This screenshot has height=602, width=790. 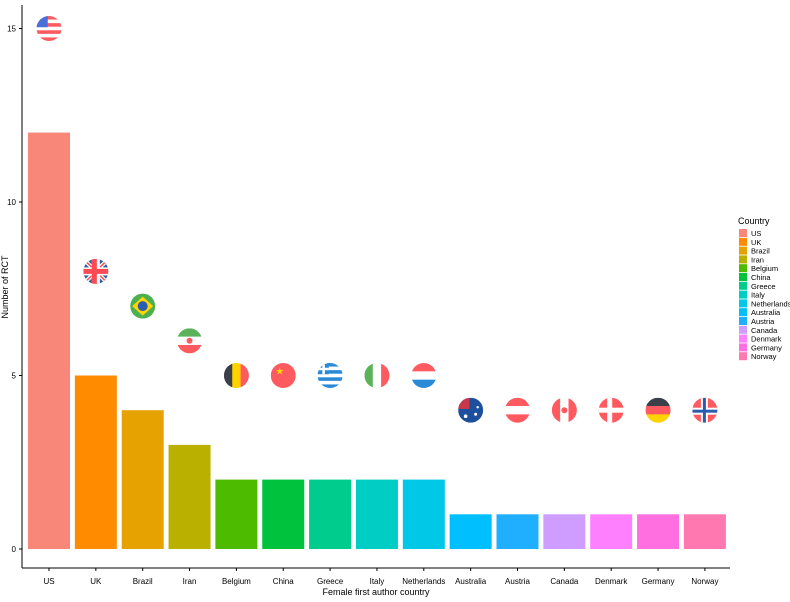 I want to click on germany-flag-icon, so click(x=658, y=410).